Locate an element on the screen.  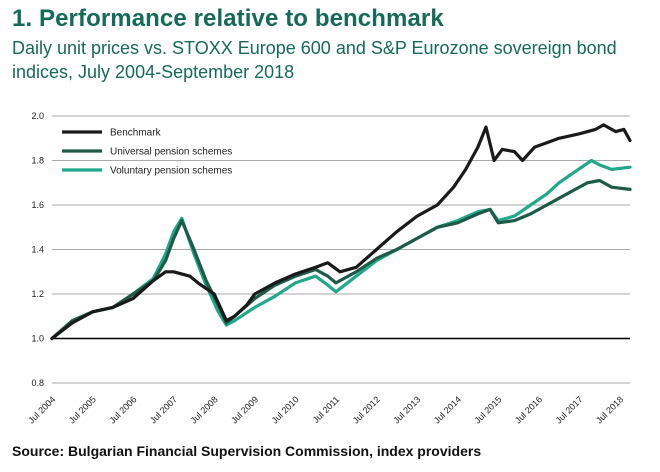
x-tick-label: Jul 2015 is located at coordinates (487, 409).